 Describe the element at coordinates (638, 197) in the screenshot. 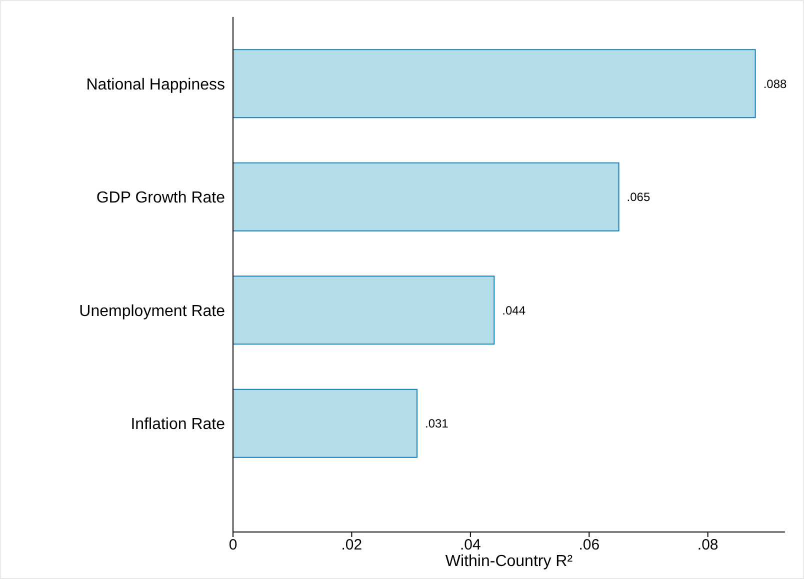

I see `data-label: .065` at that location.